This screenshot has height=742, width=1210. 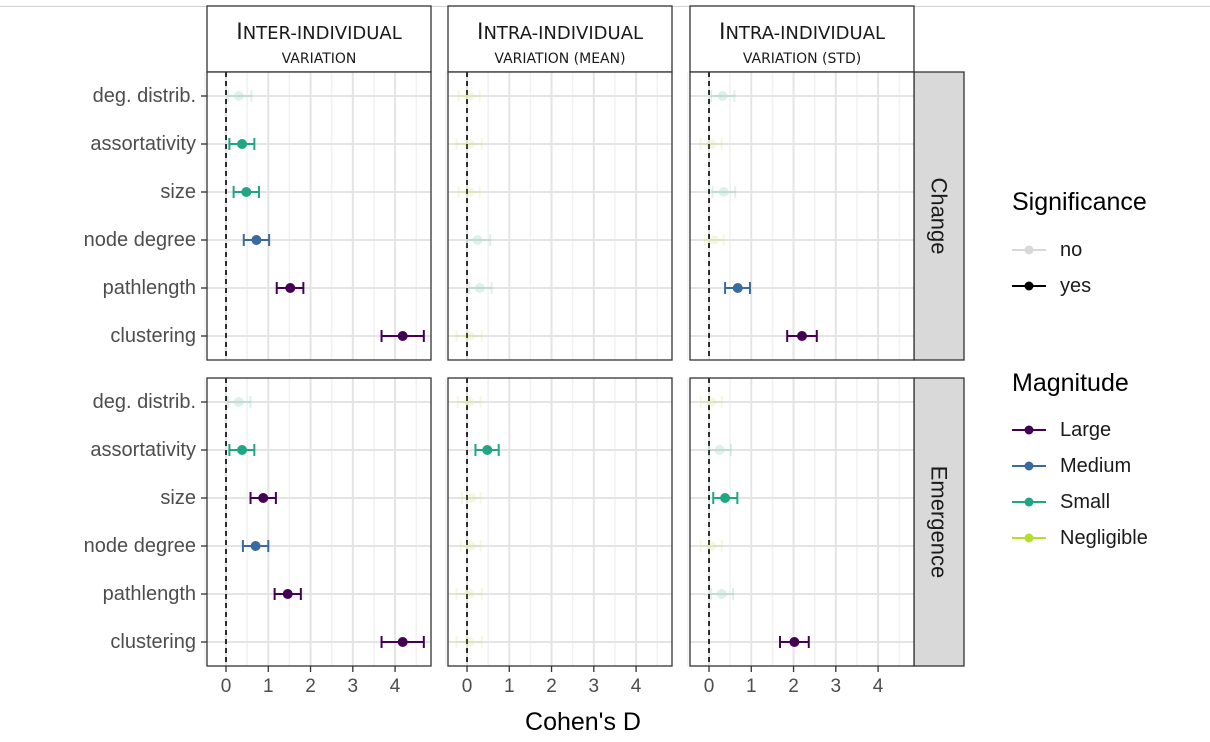 What do you see at coordinates (802, 59) in the screenshot?
I see `column-subtitle-2: VARIATION (STD)` at bounding box center [802, 59].